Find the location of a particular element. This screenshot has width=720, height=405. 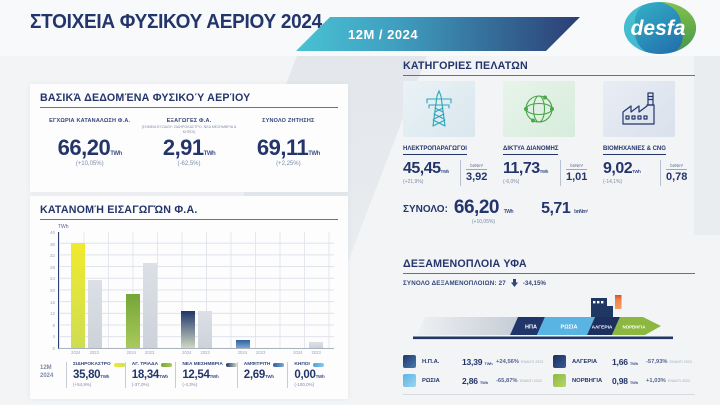

entry-change: (-4,3%) is located at coordinates (190, 384).